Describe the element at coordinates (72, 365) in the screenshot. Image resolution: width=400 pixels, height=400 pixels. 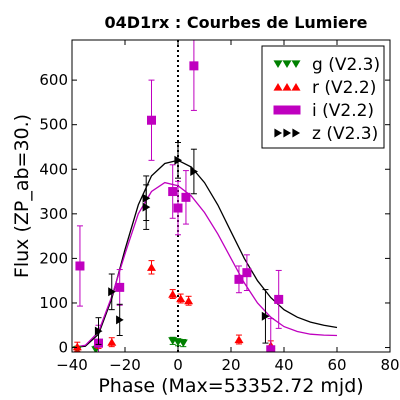
I see `x-tick-label: −40` at that location.